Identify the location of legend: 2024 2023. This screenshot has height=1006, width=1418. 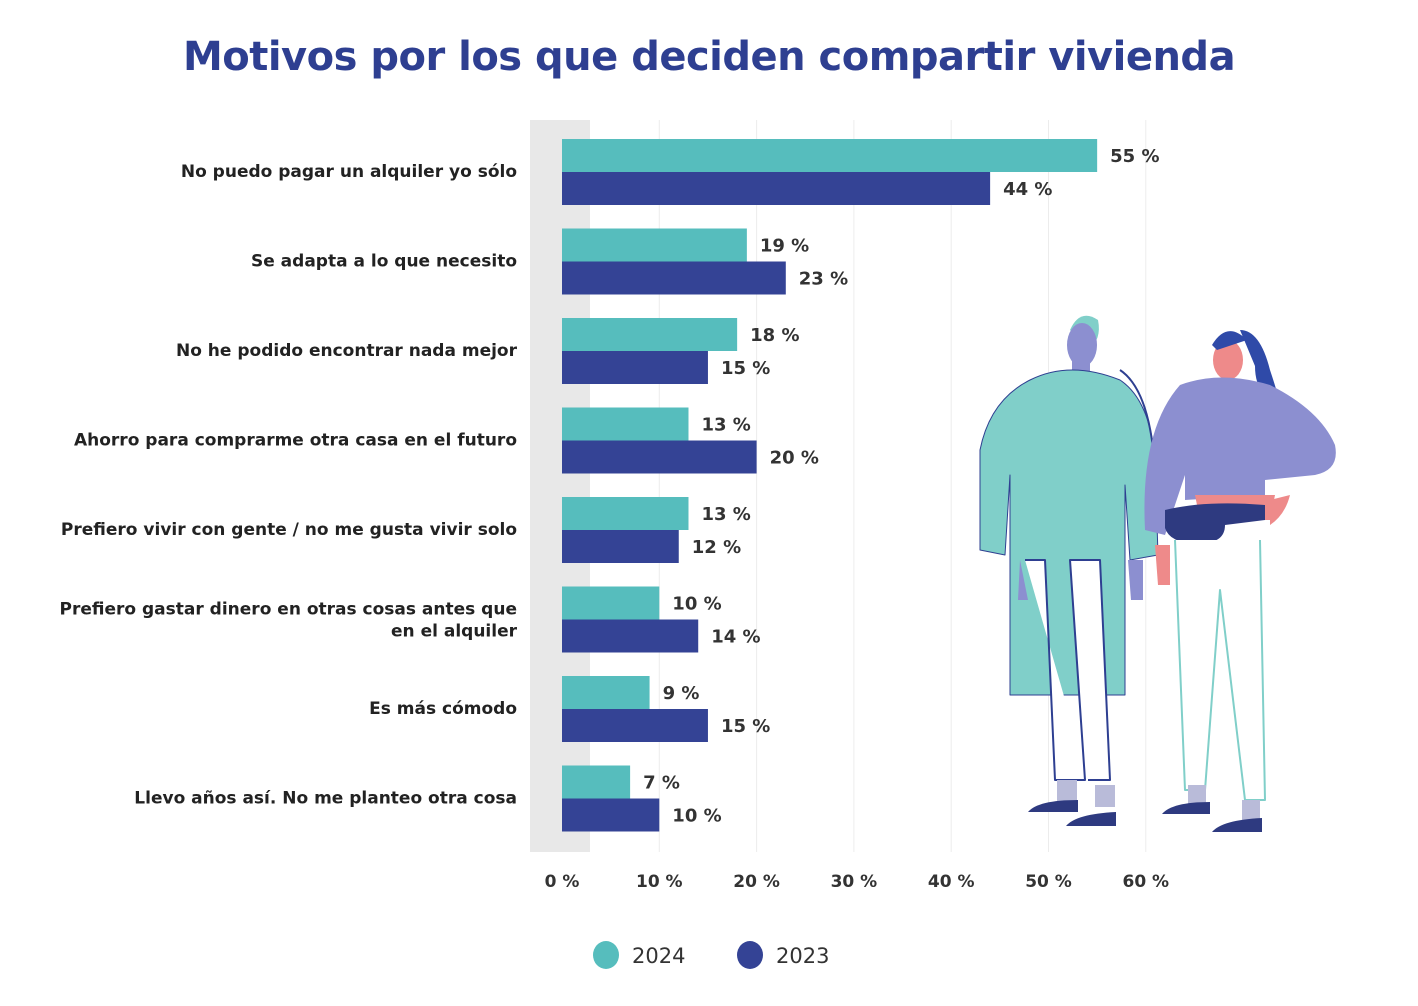
(711, 955).